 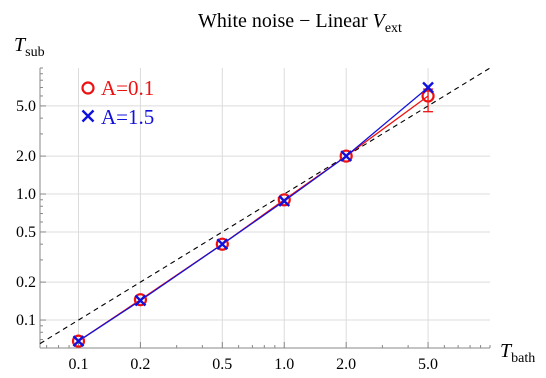 I want to click on y-tick-label: 0.5, so click(x=26, y=232).